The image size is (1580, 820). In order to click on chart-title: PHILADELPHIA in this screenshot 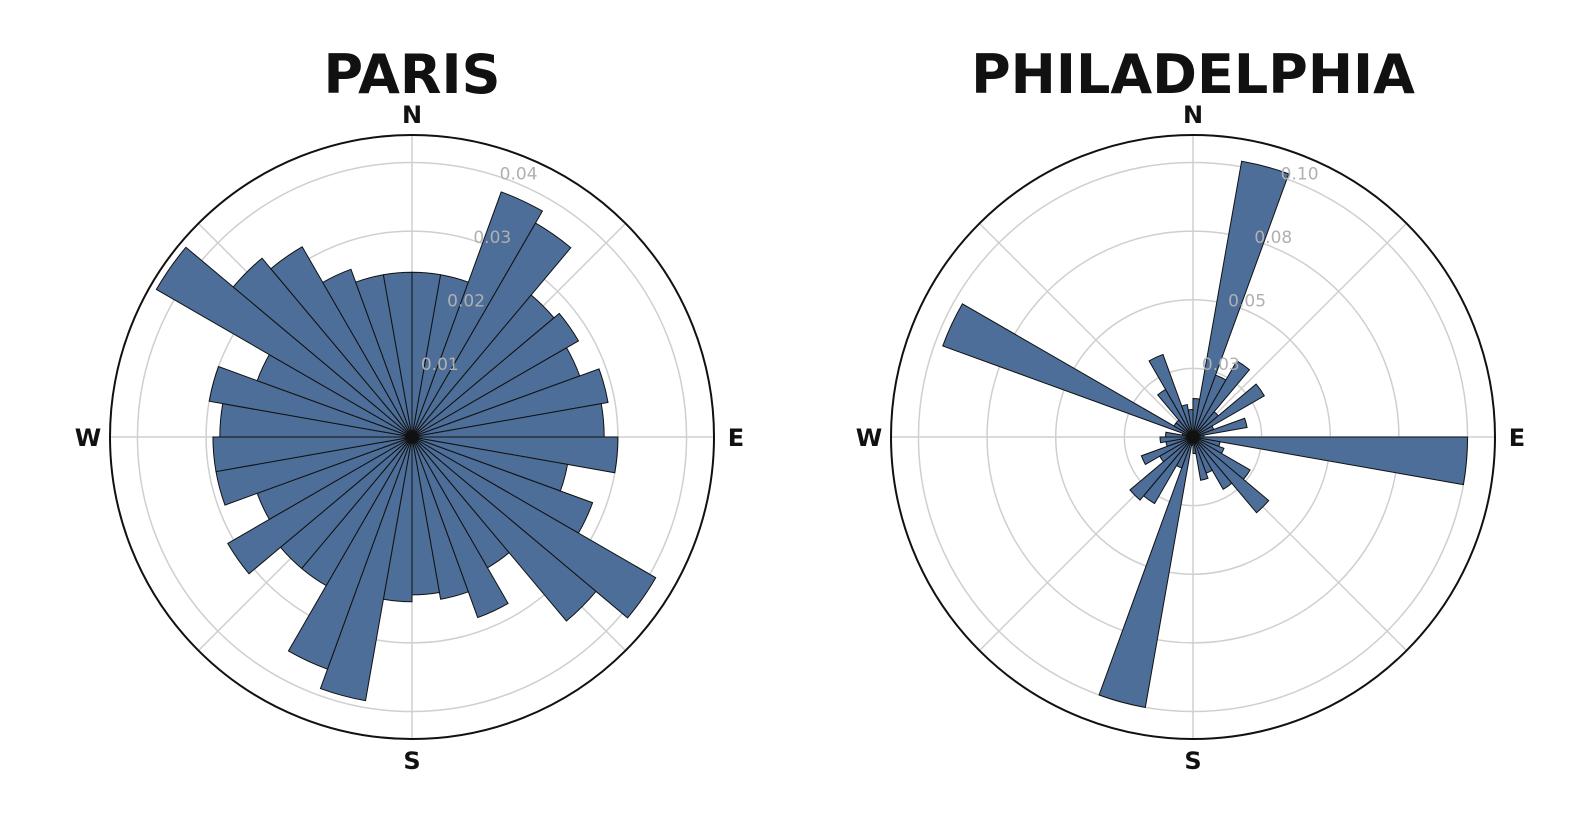, I will do `click(1193, 74)`.